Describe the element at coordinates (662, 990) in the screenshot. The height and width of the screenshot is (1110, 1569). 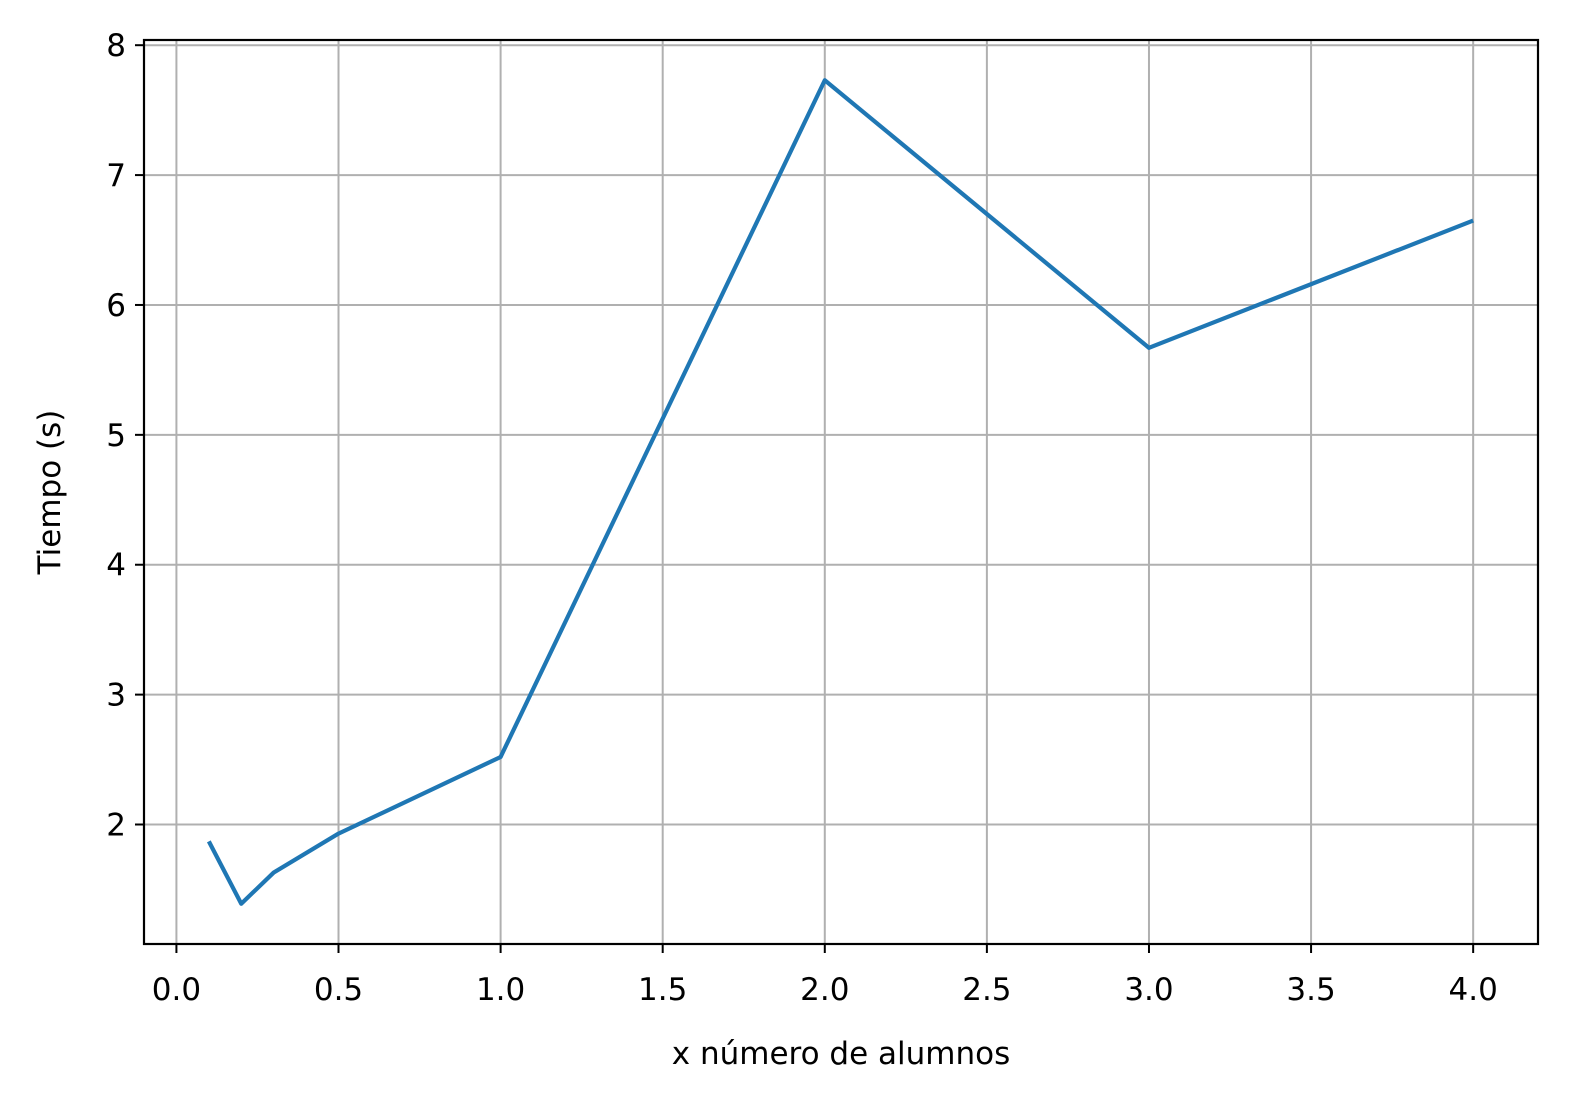
I see `x-tick-label: 1.5` at that location.